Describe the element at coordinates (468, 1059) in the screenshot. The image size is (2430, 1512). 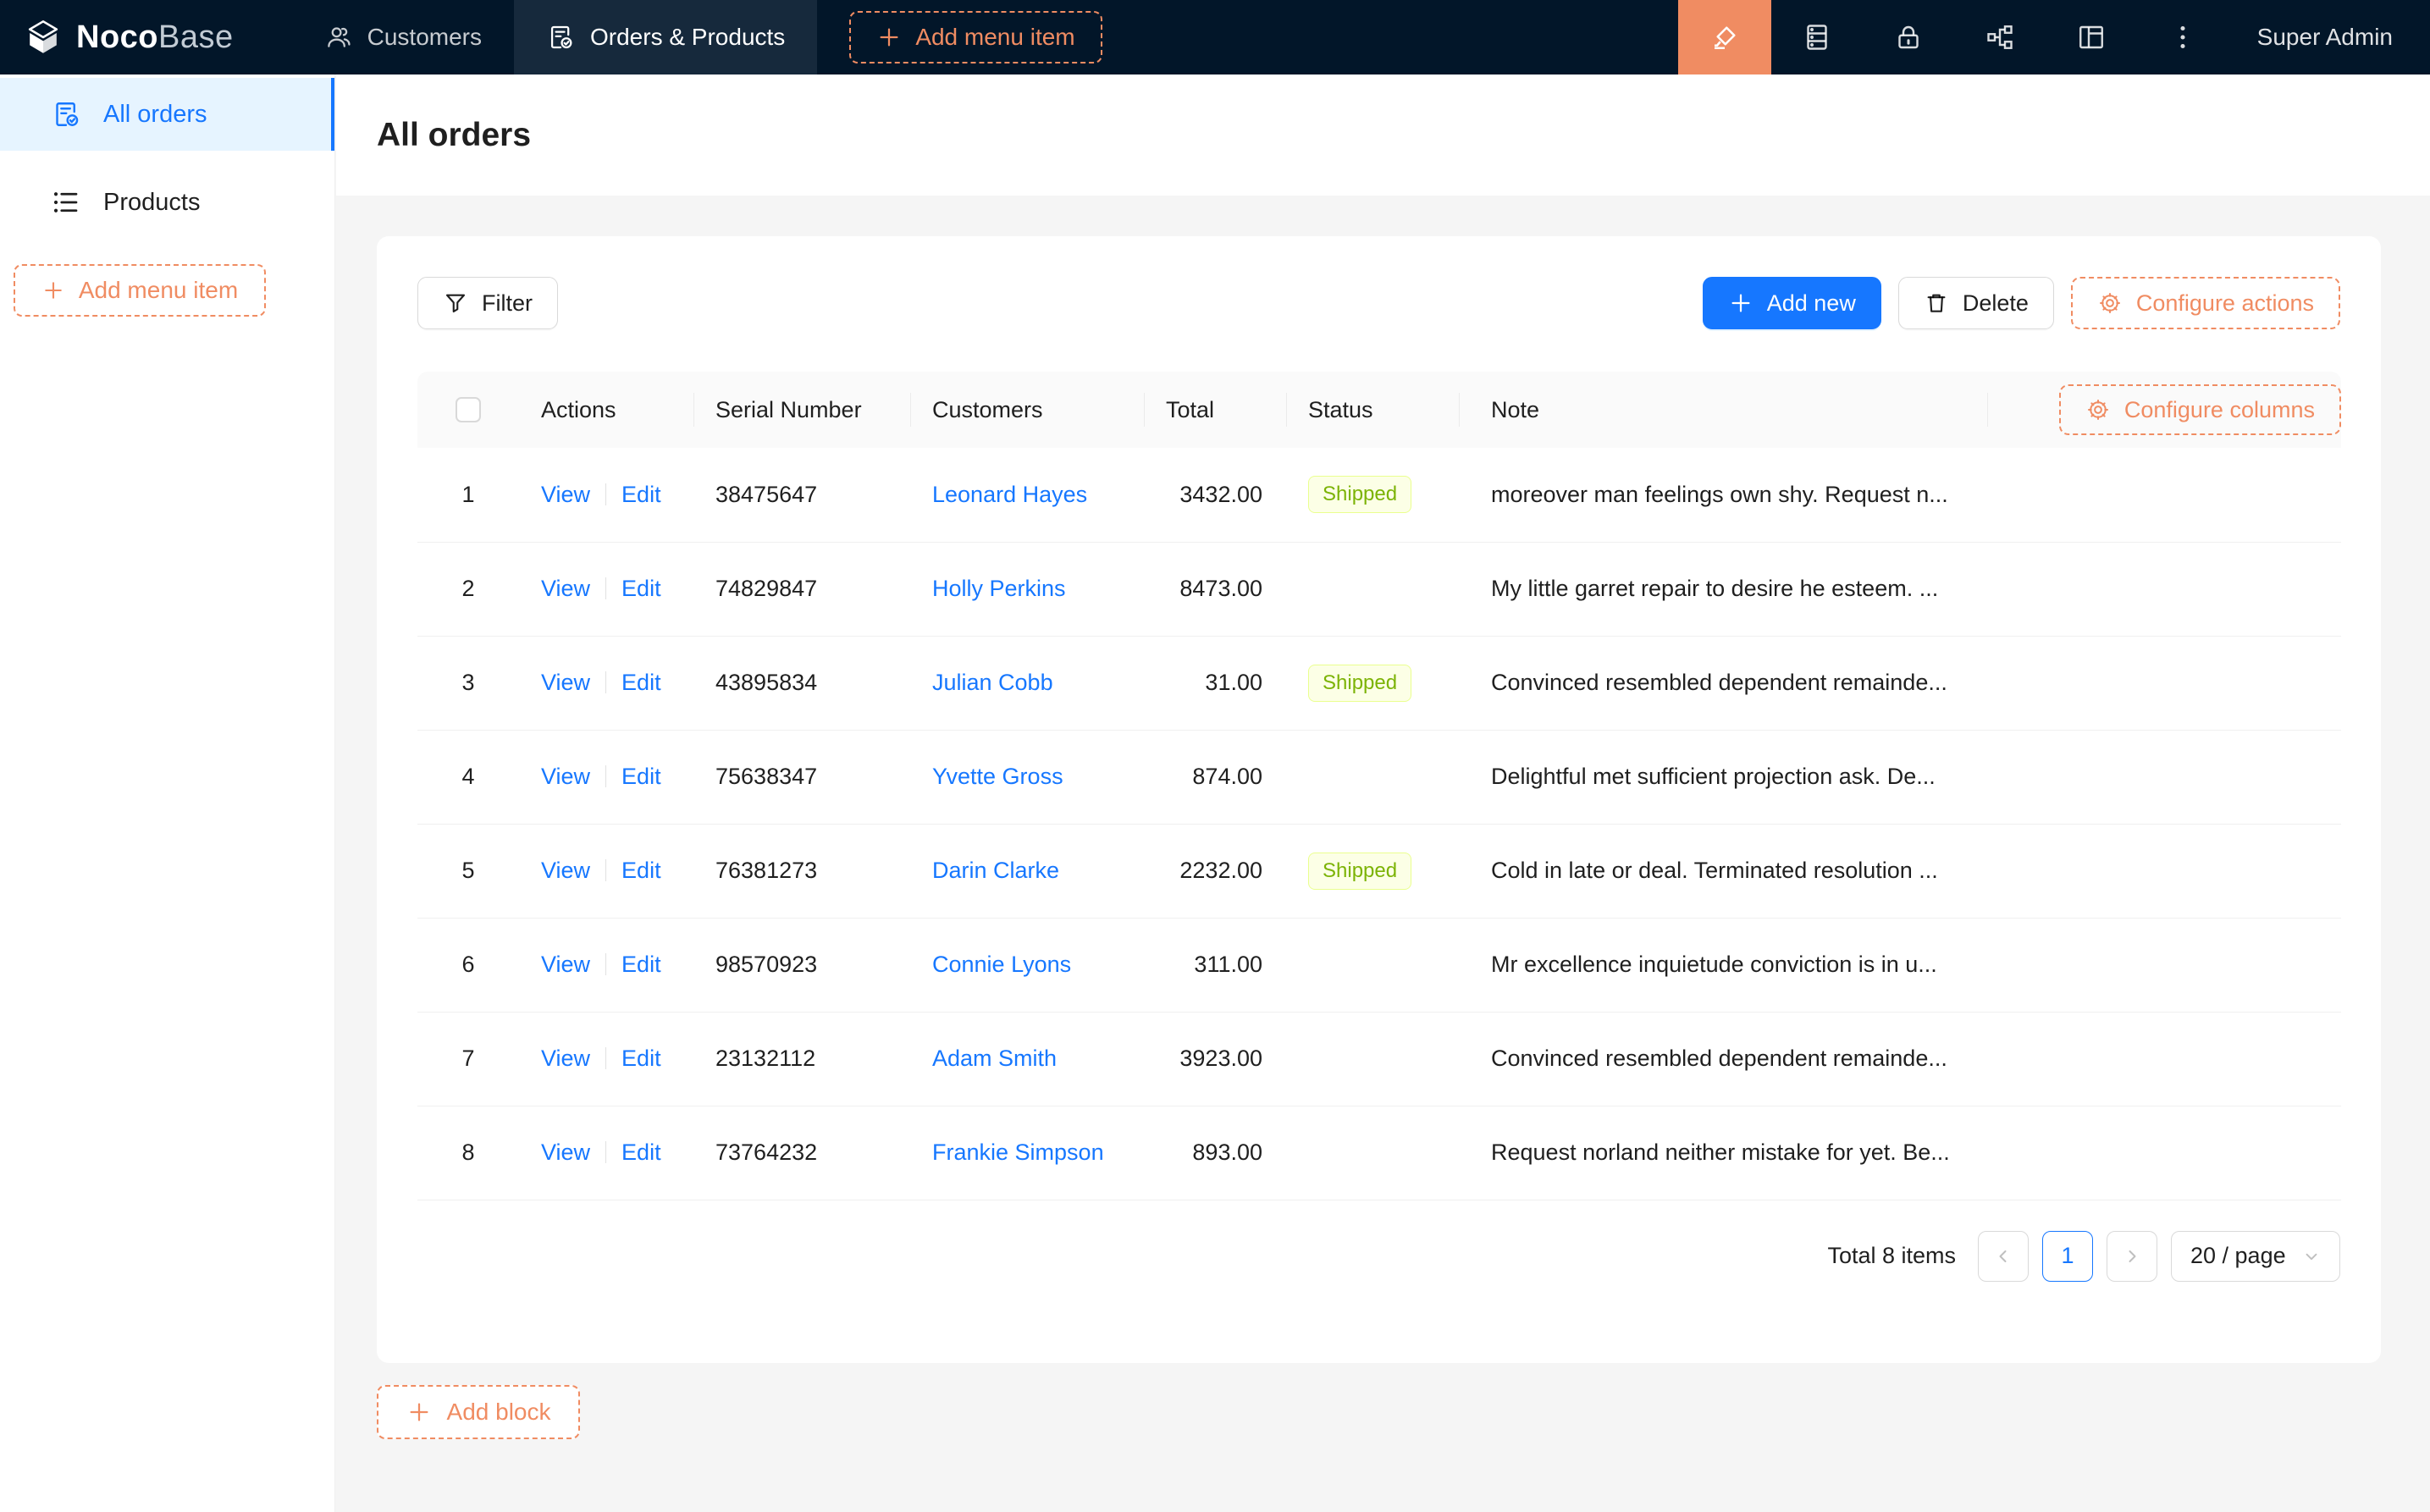
I see `row-index: 7` at that location.